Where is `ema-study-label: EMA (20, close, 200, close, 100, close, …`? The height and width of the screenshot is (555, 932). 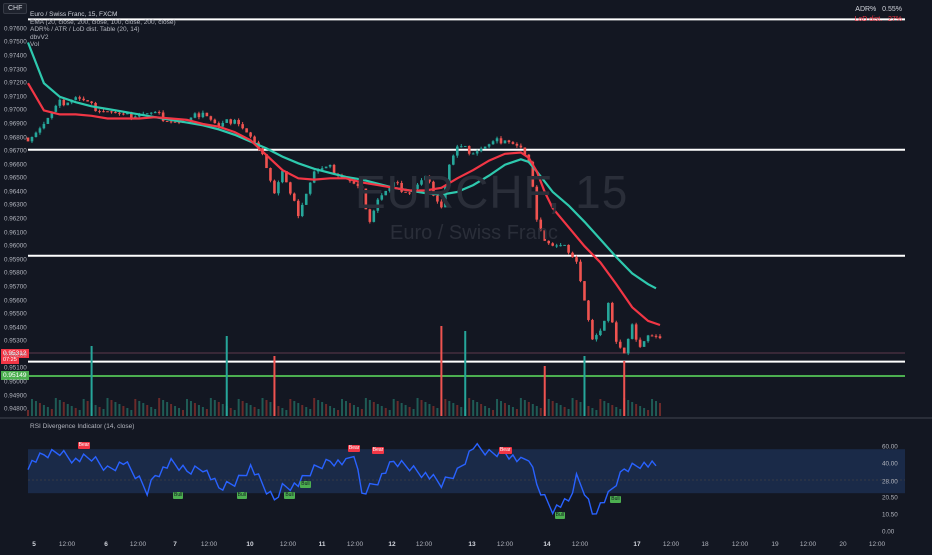
ema-study-label: EMA (20, close, 200, close, 100, close, … is located at coordinates (103, 22).